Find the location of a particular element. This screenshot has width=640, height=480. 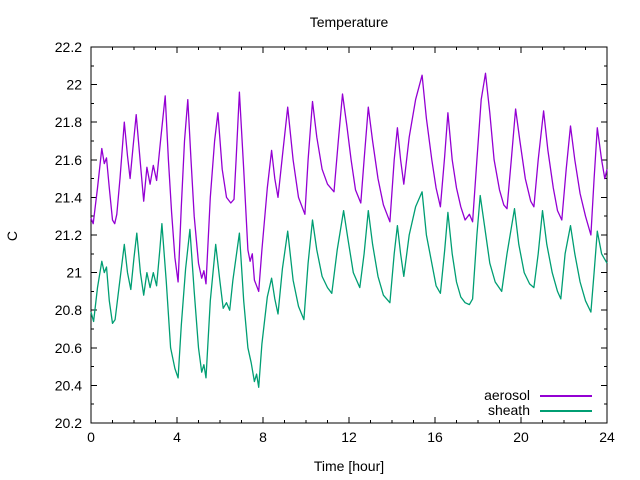

legend-line-sample-sheath is located at coordinates (566, 410).